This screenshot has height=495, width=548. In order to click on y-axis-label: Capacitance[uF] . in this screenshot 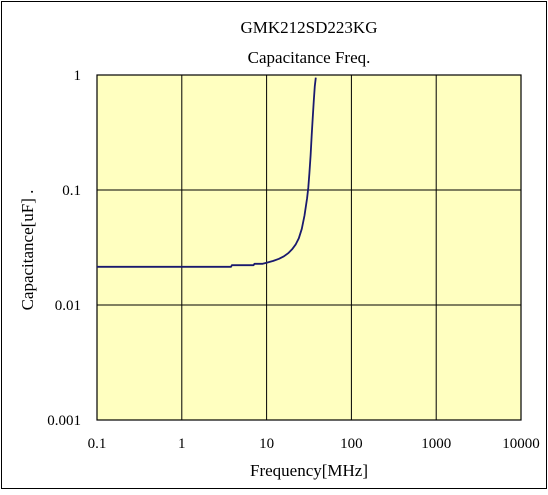, I will do `click(27, 250)`.